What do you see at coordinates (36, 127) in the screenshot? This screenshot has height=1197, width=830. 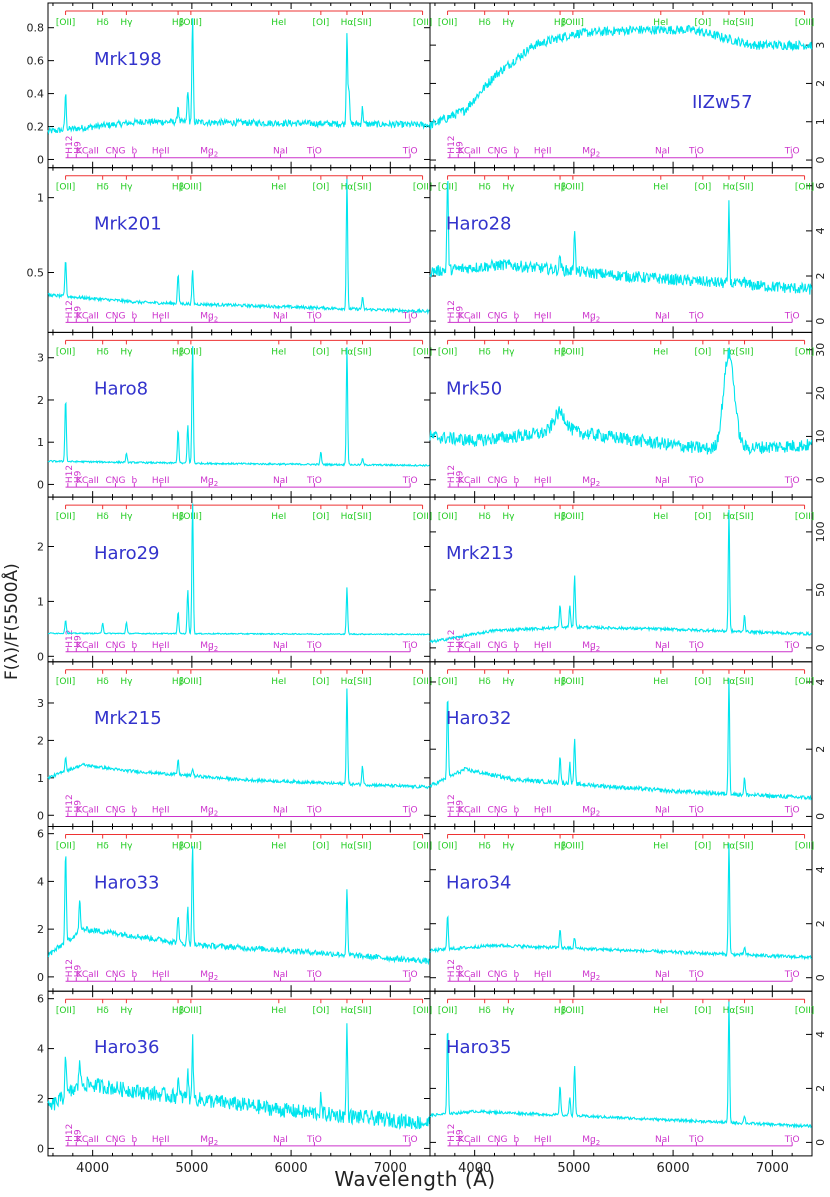 I see `y-tick-label: 0.2` at bounding box center [36, 127].